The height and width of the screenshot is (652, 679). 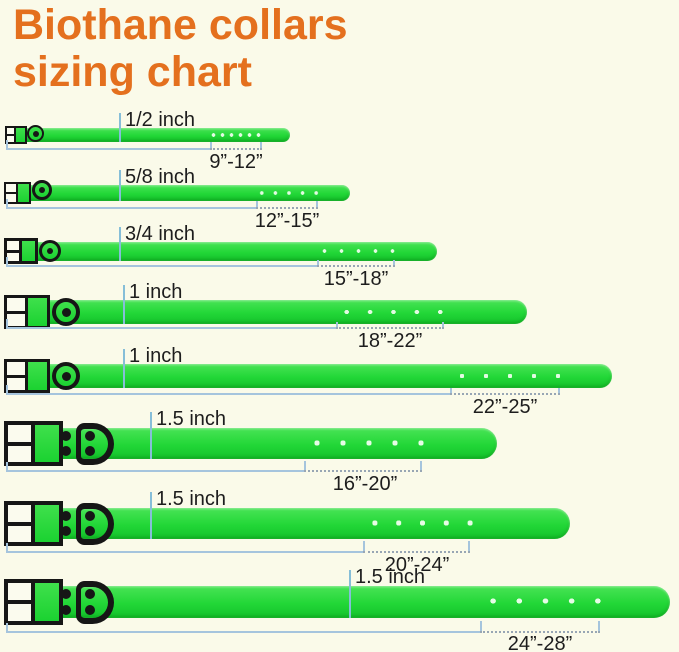 I want to click on width-label: 1/2 inch, so click(x=160, y=120).